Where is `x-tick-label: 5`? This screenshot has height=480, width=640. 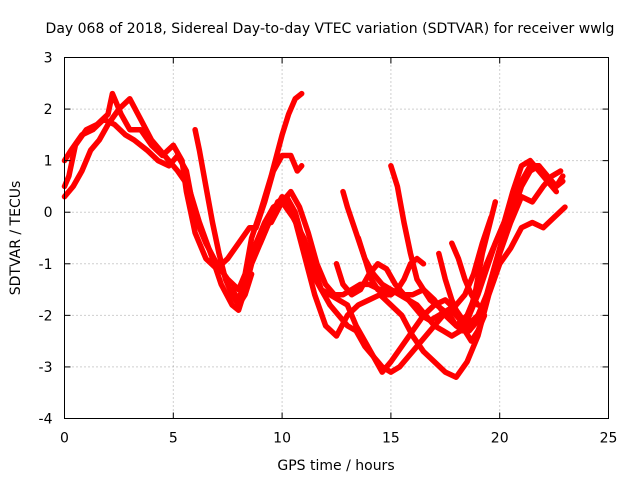 x-tick-label: 5 is located at coordinates (173, 439).